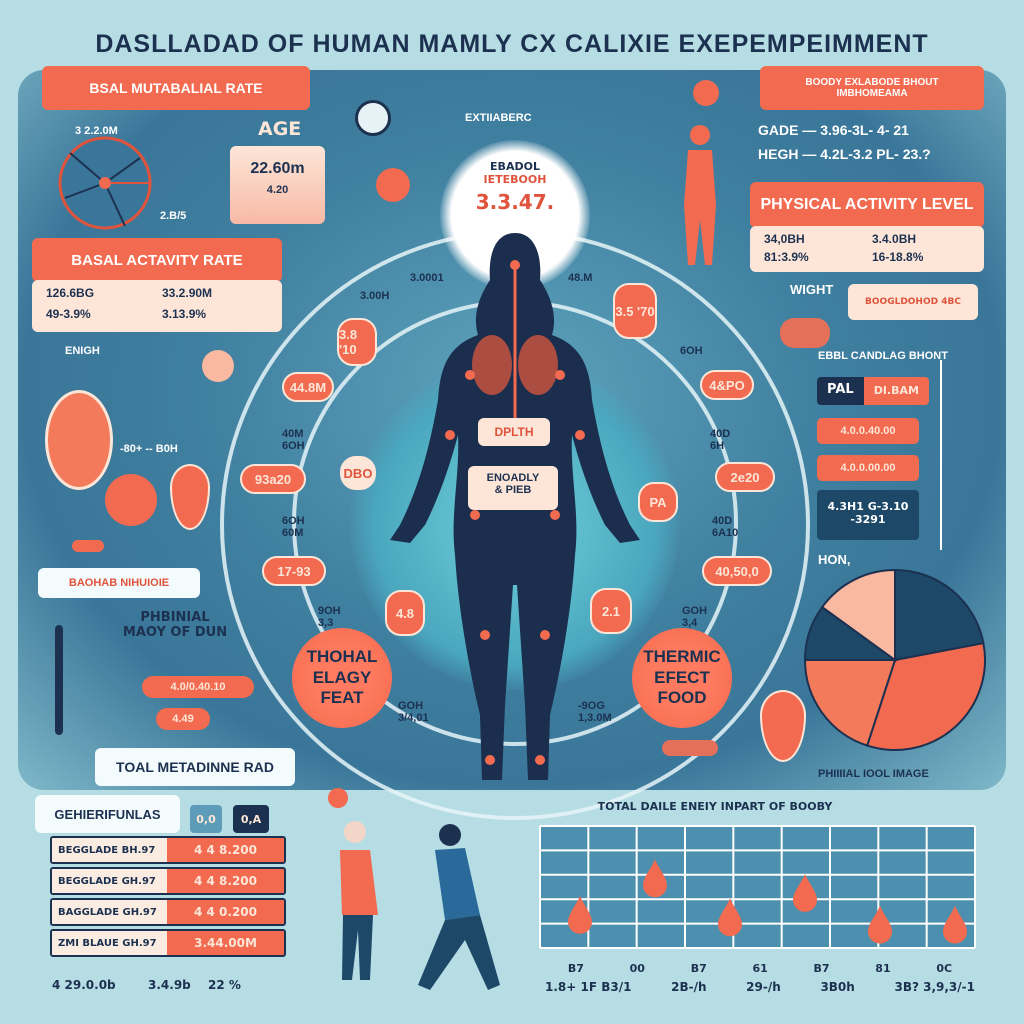 The image size is (1024, 1024). Describe the element at coordinates (251, 819) in the screenshot. I see `toggle-button: 0,A` at that location.